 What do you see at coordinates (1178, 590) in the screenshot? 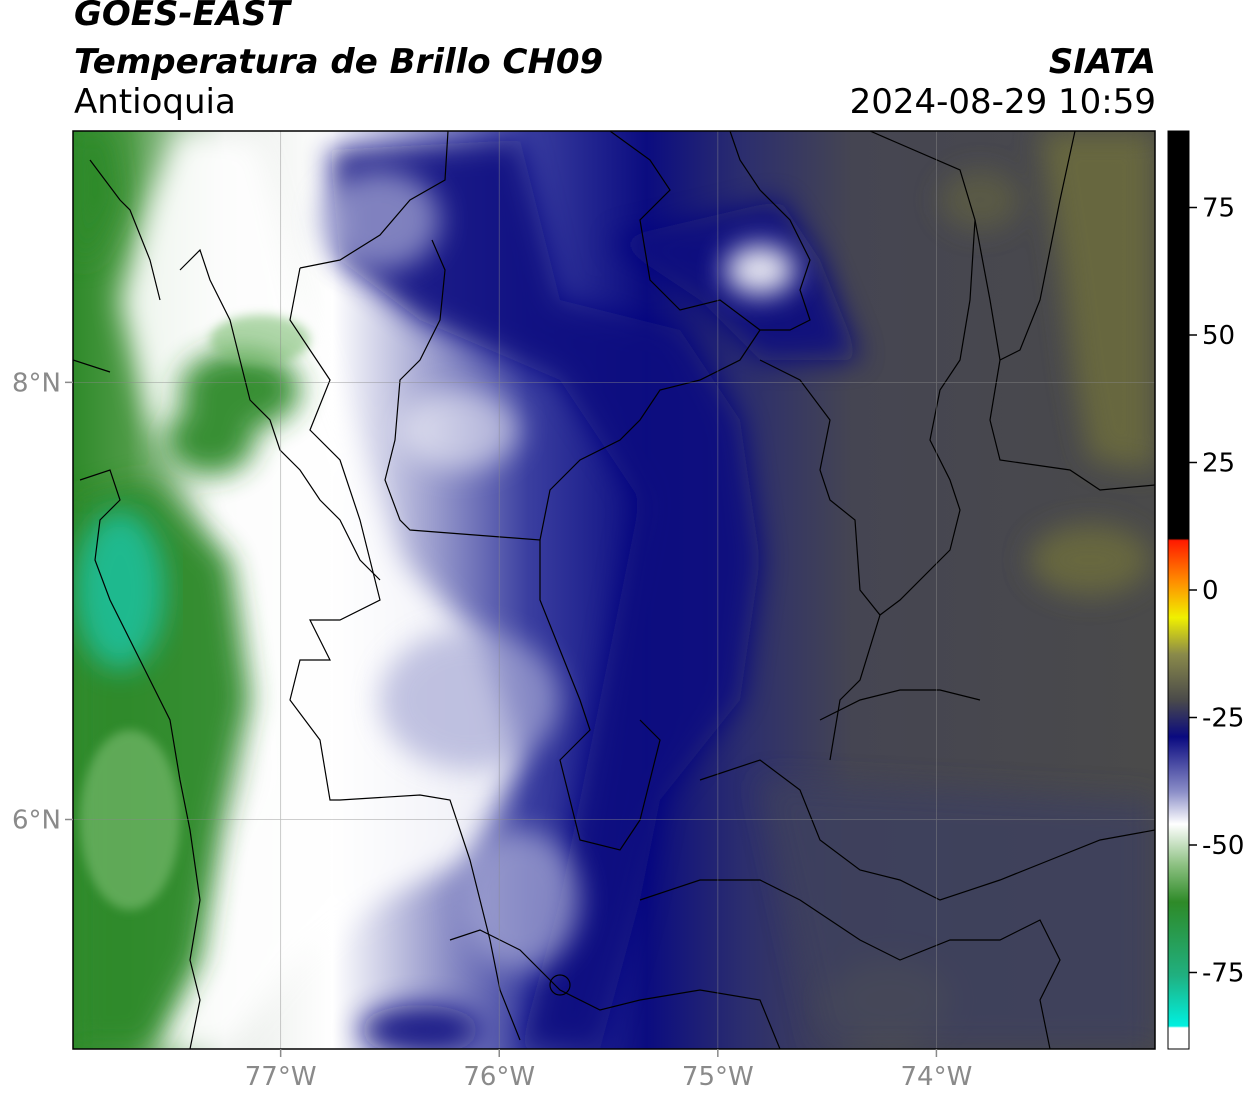
I see `colorbar` at bounding box center [1178, 590].